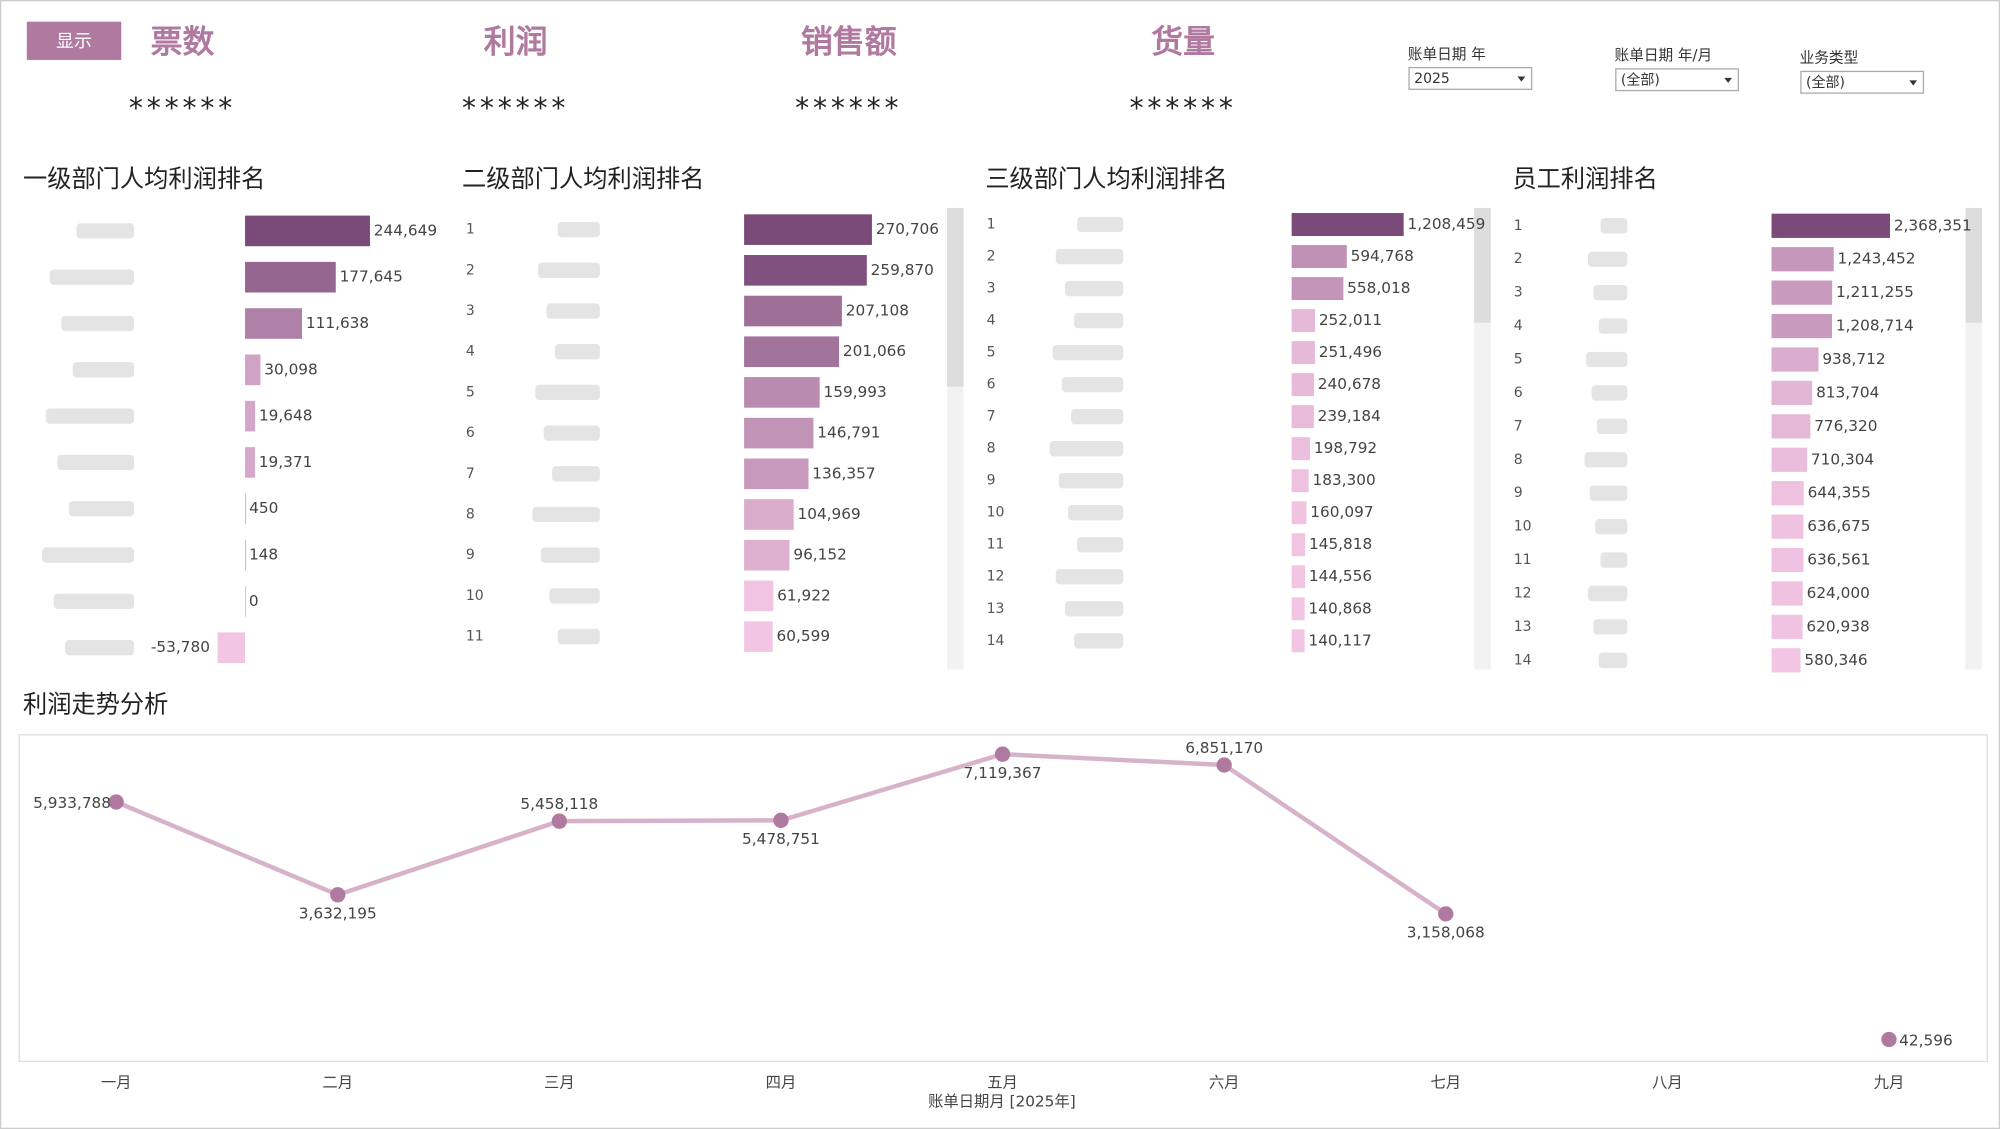 The image size is (2000, 1129). Describe the element at coordinates (1382, 256) in the screenshot. I see `value-label: 594,768` at that location.